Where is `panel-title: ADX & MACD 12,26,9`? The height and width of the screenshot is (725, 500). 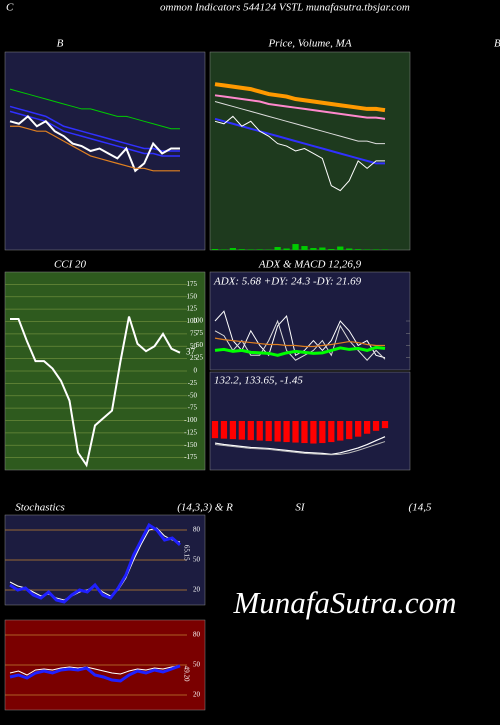
panel-title: ADX & MACD 12,26,9 is located at coordinates (310, 265).